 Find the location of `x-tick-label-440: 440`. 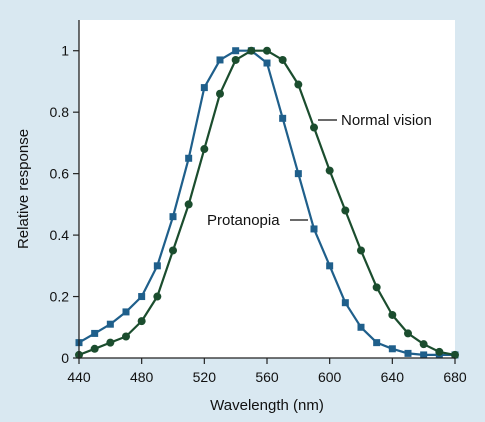

x-tick-label-440: 440 is located at coordinates (79, 377).